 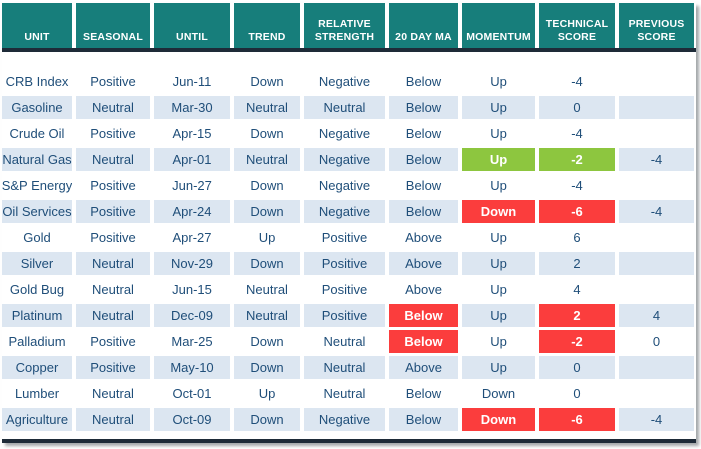 I want to click on cell-previous_score: 4, so click(x=656, y=315).